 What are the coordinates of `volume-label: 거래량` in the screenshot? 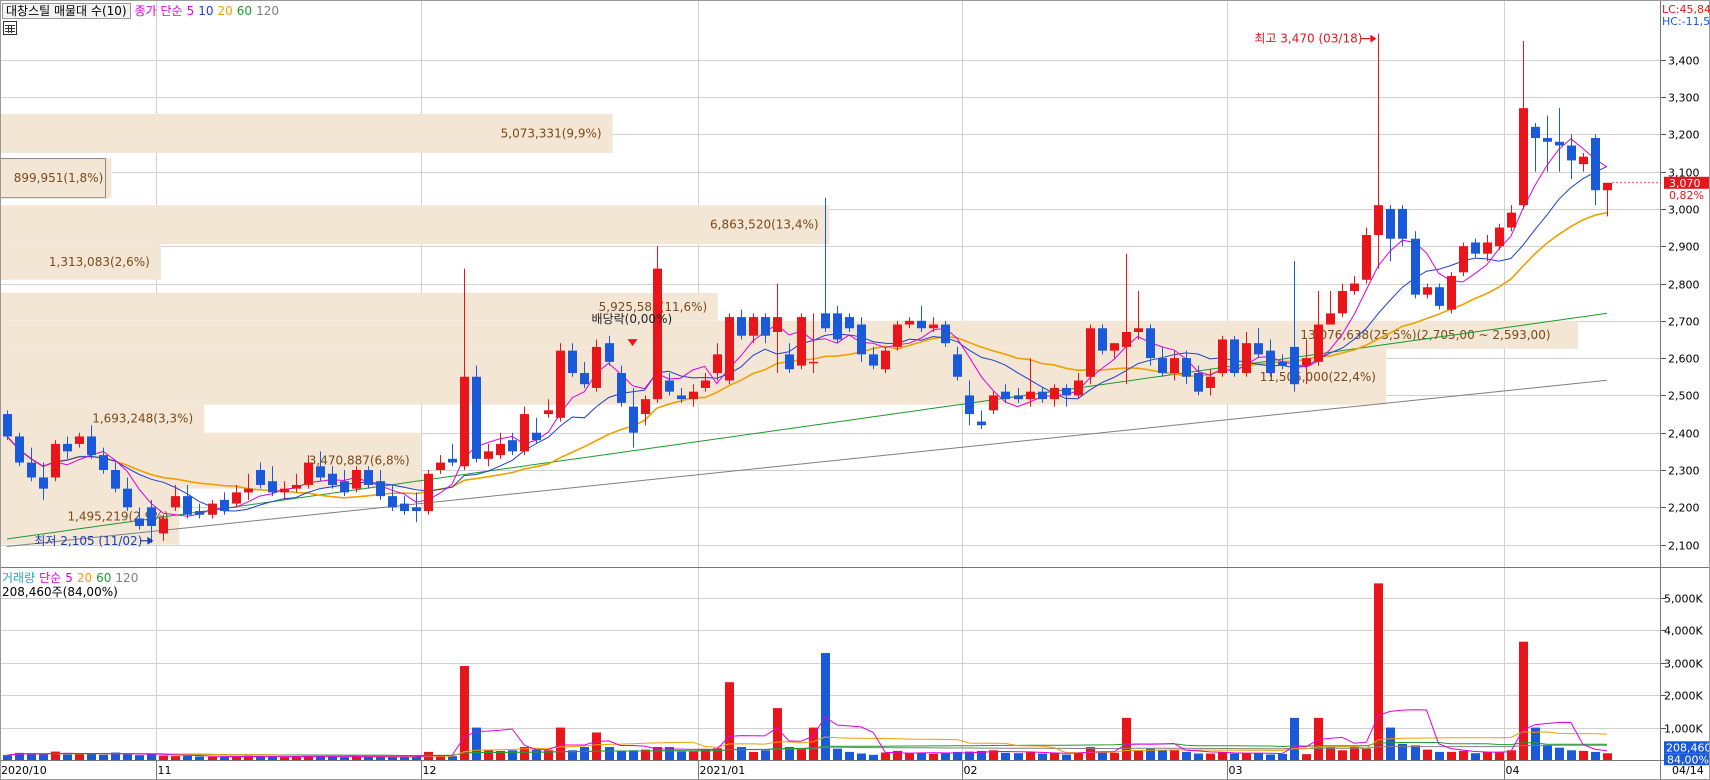 It's located at (19, 578).